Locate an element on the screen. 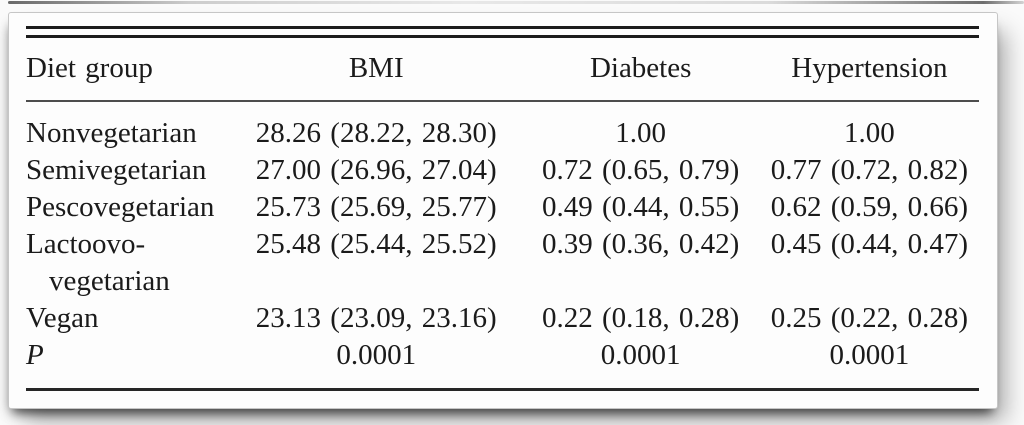 This screenshot has height=425, width=1024. p-value-hypertension: 0.0001 is located at coordinates (869, 355).